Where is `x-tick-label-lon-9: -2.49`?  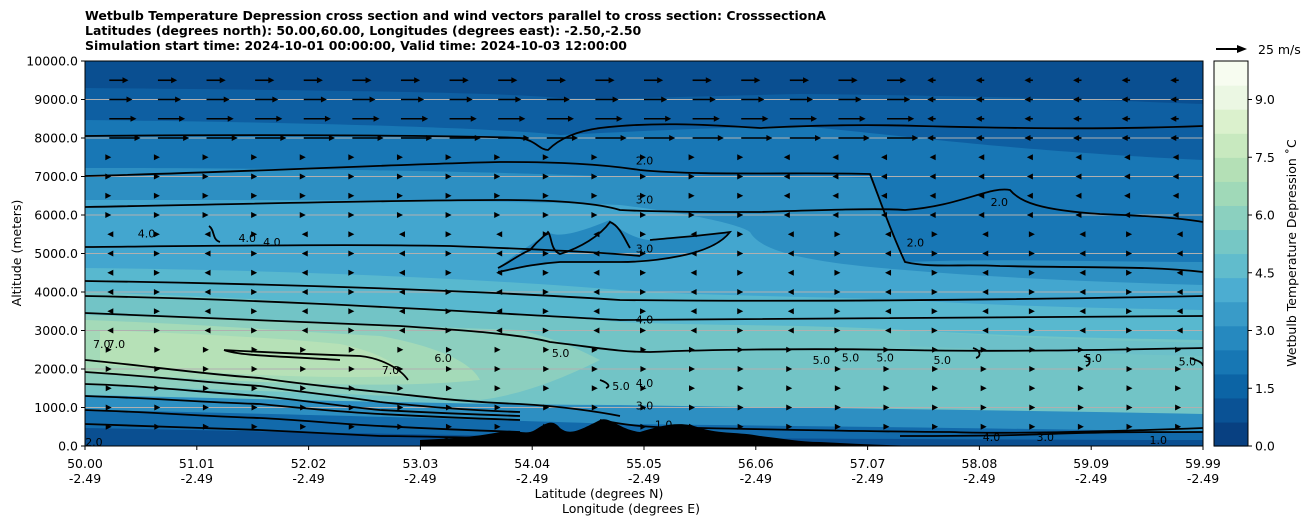 x-tick-label-lon-9: -2.49 is located at coordinates (1091, 478).